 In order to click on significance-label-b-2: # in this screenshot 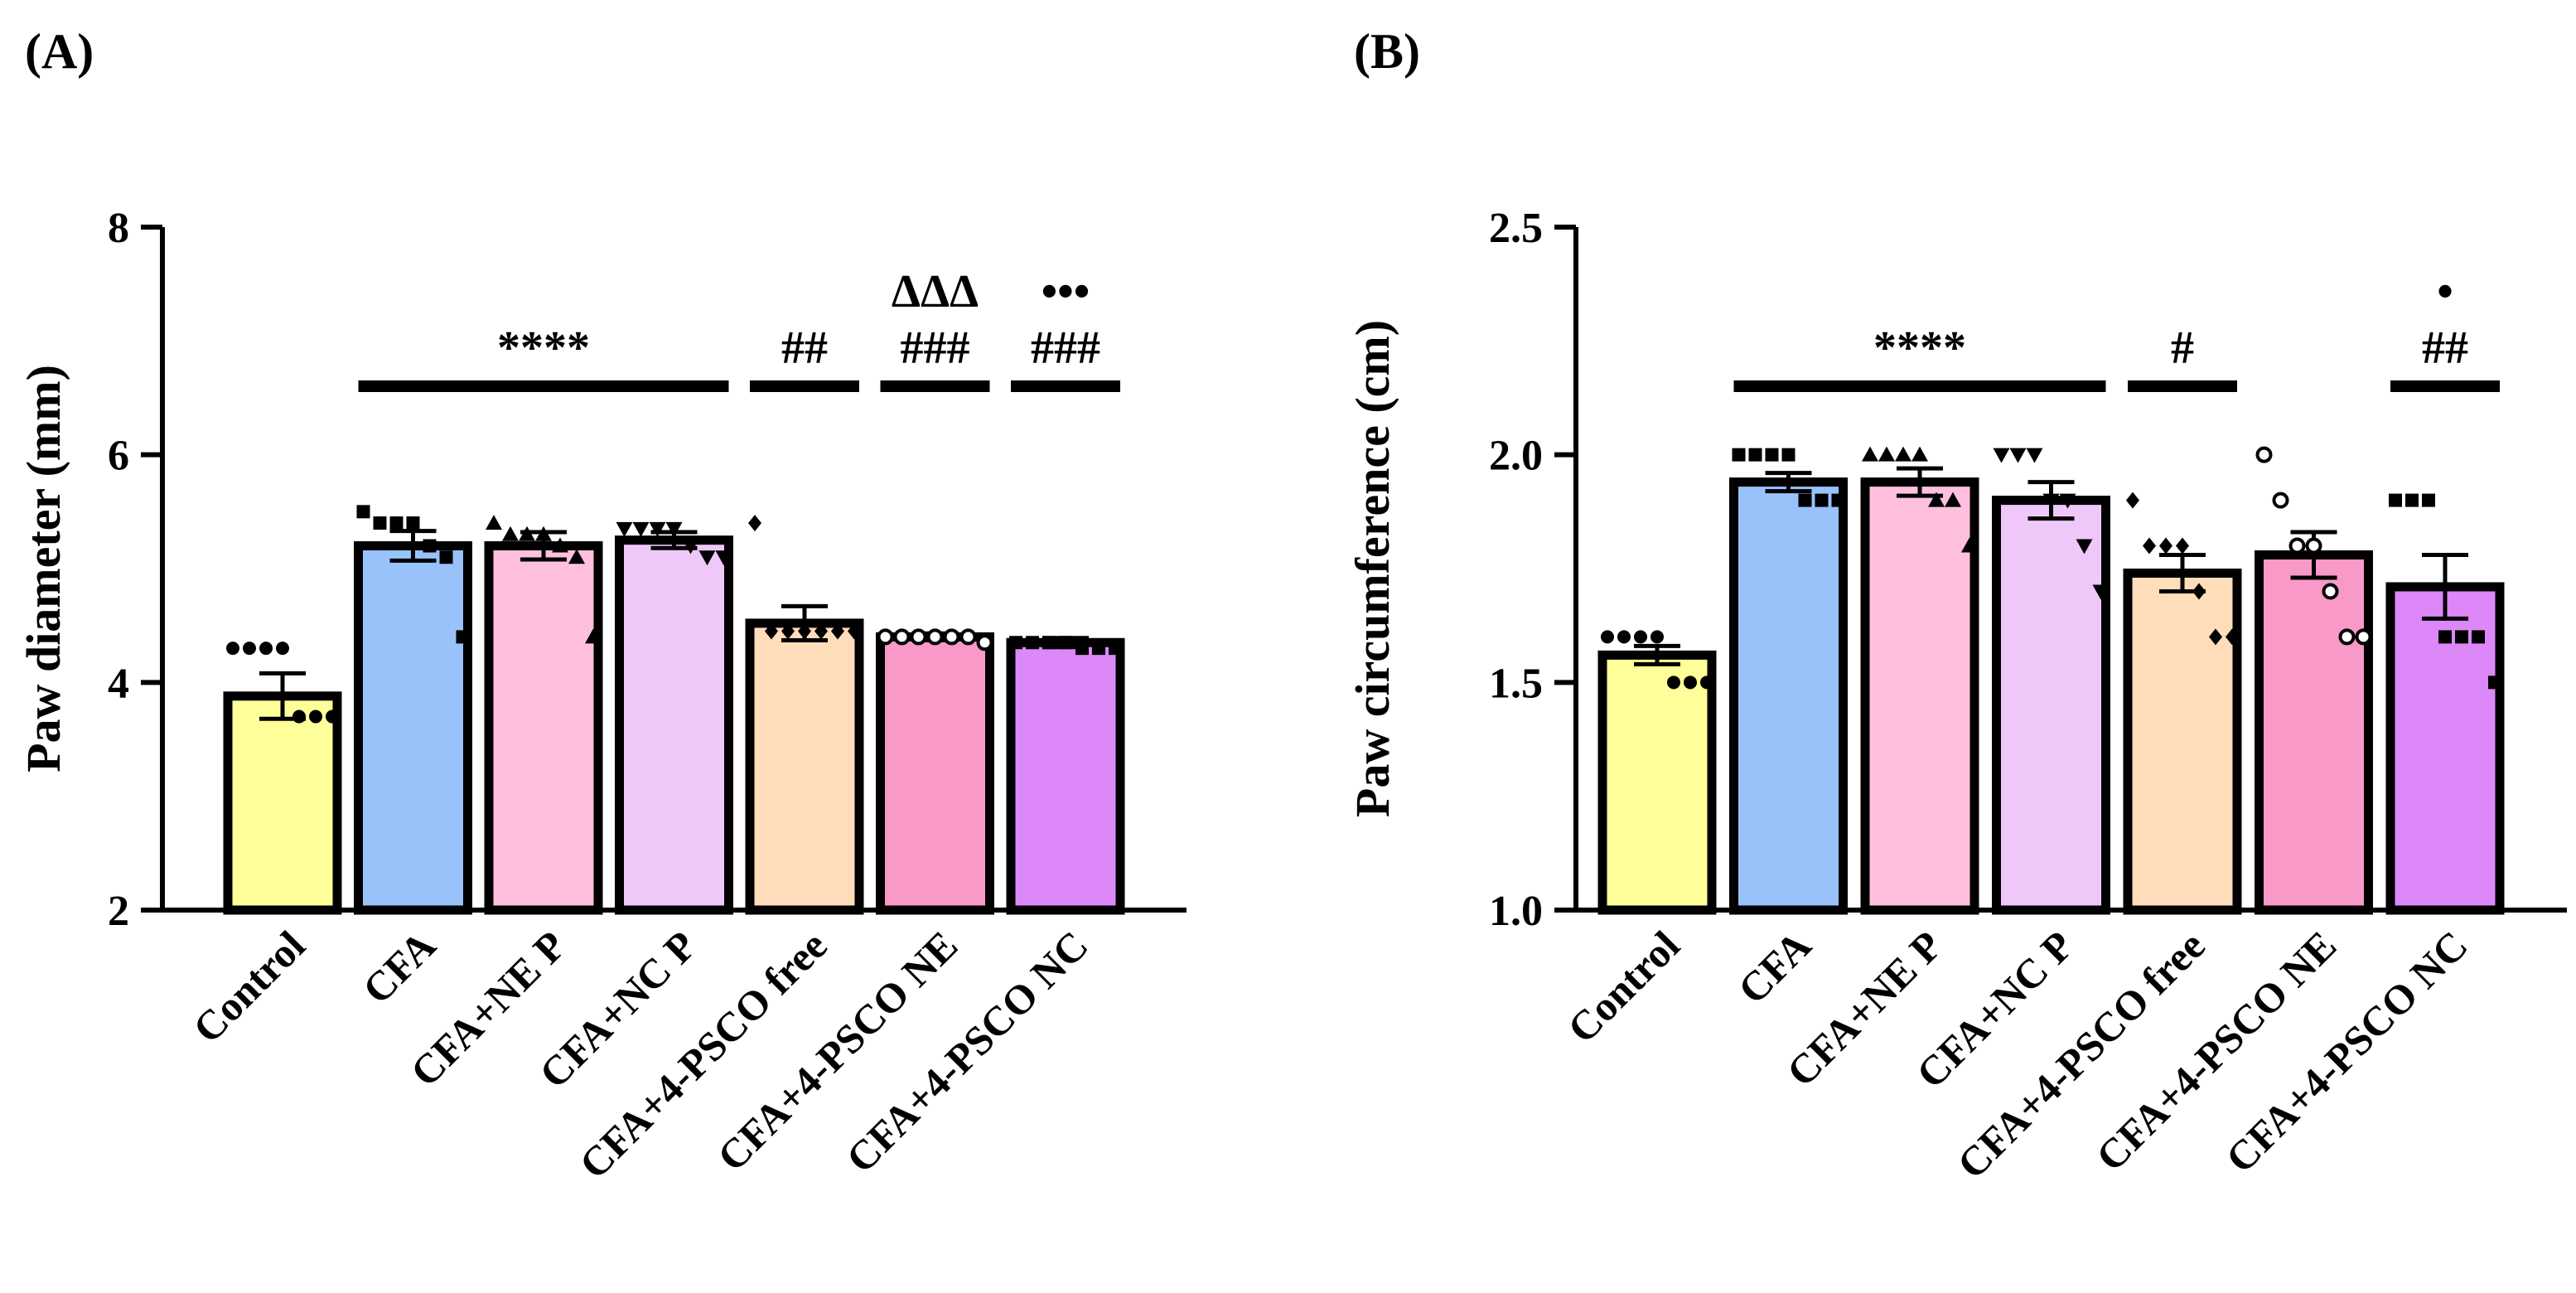, I will do `click(2182, 348)`.